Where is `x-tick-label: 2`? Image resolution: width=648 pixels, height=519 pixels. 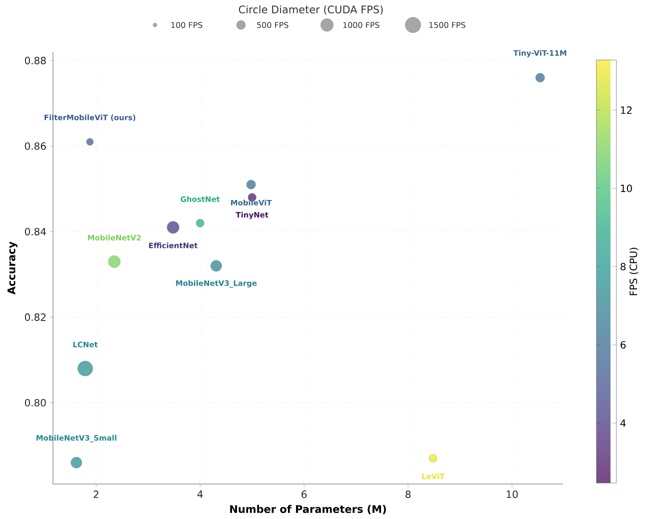 x-tick-label: 2 is located at coordinates (96, 494).